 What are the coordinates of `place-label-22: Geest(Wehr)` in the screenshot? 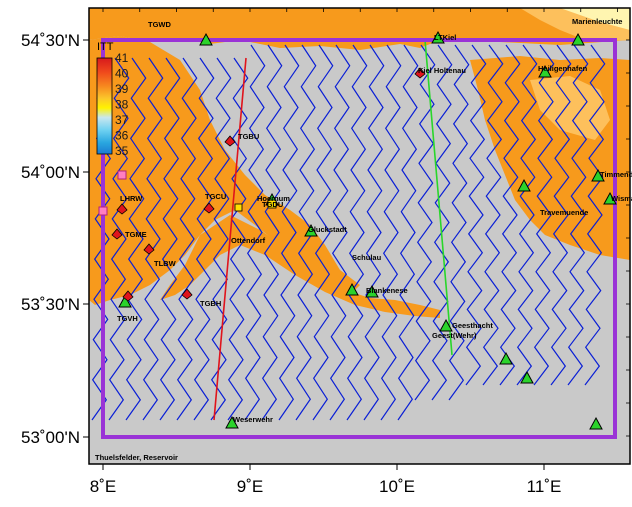 It's located at (454, 335).